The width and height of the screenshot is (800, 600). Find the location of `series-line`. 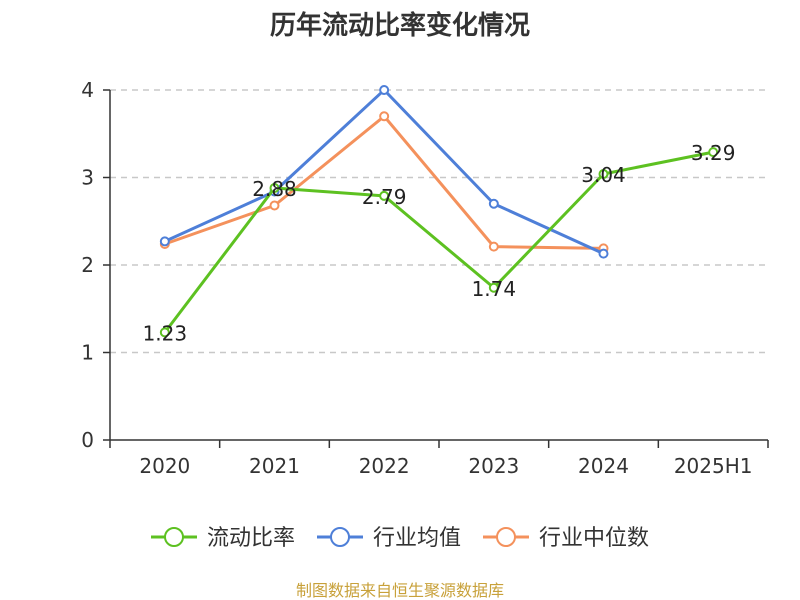

series-line is located at coordinates (384, 182).